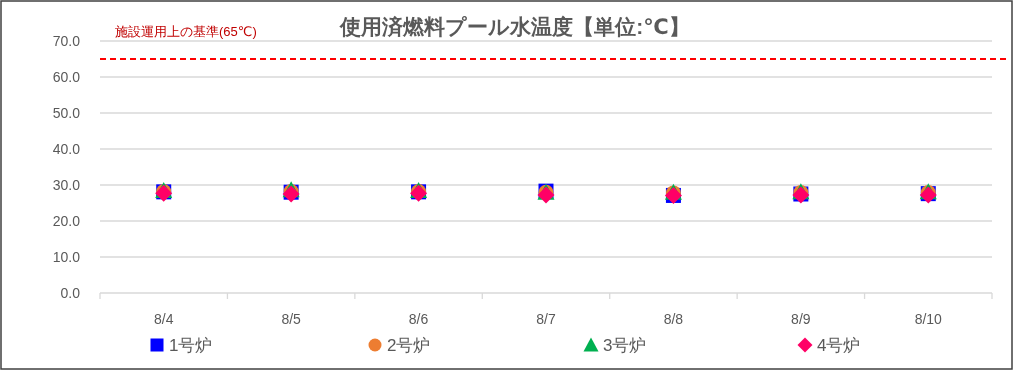 This screenshot has width=1013, height=370. Describe the element at coordinates (66, 149) in the screenshot. I see `y-tick-label: 40.0` at that location.